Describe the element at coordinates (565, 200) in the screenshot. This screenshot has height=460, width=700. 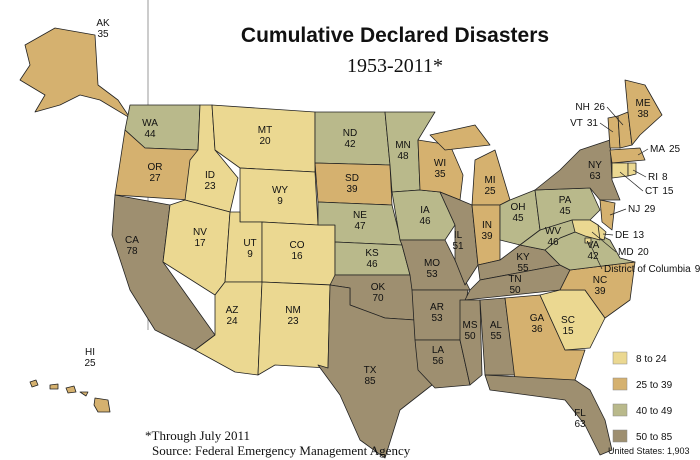
I see `state-name: PA` at that location.